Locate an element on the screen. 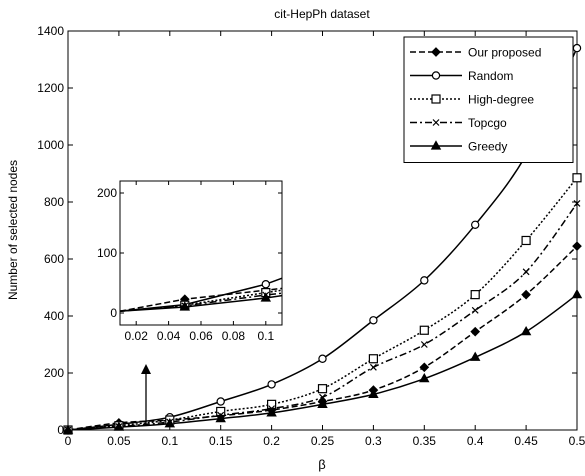 The height and width of the screenshot is (476, 585). legend-item-greedy: Greedy is located at coordinates (458, 147).